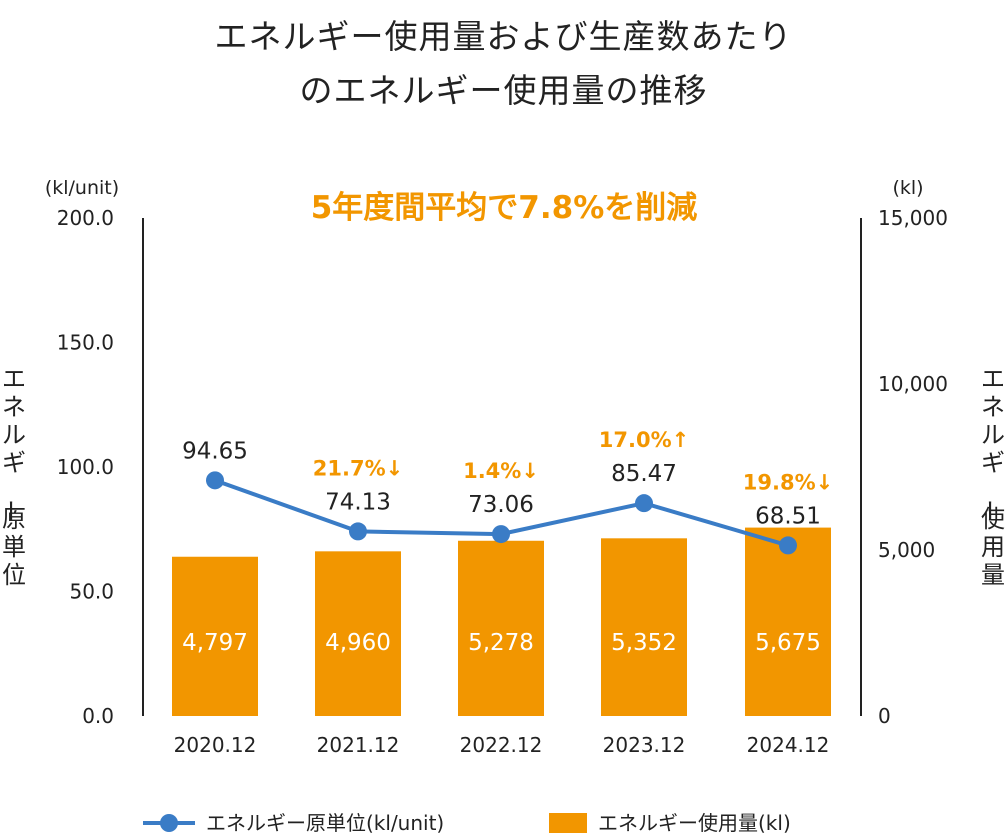 The width and height of the screenshot is (1007, 836). What do you see at coordinates (503, 36) in the screenshot?
I see `chart-title-line-1: エネルギー使用量および生産数あたり` at bounding box center [503, 36].